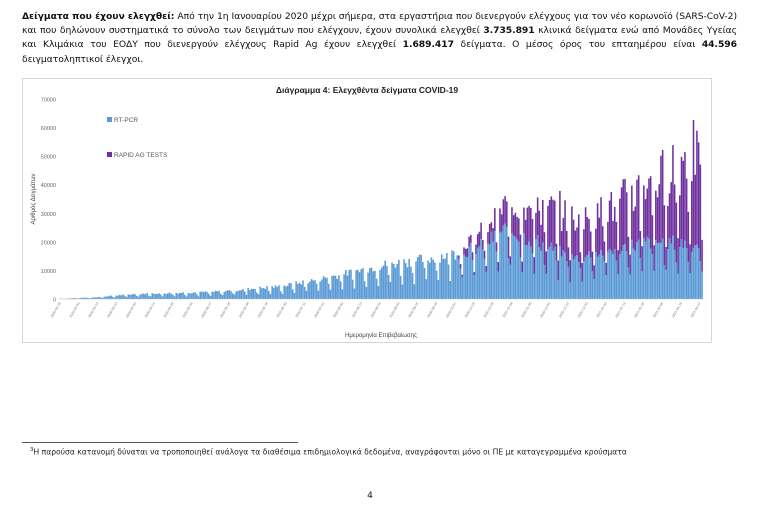  I want to click on x-tick-label: 2021-01-14, so click(620, 309).